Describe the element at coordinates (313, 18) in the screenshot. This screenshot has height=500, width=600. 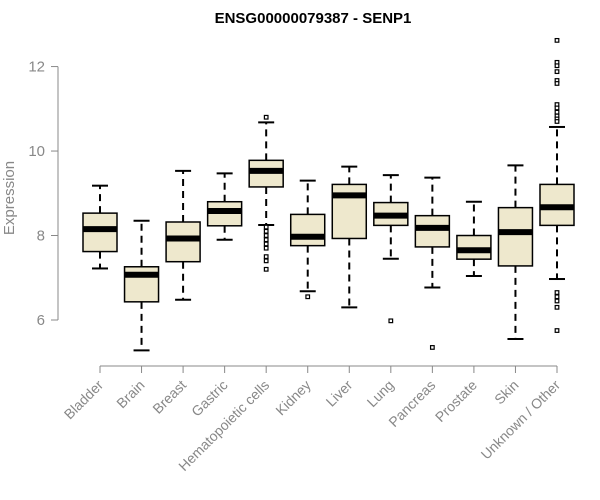
I see `chart-title: ENSG00000079387 - SENP1` at that location.